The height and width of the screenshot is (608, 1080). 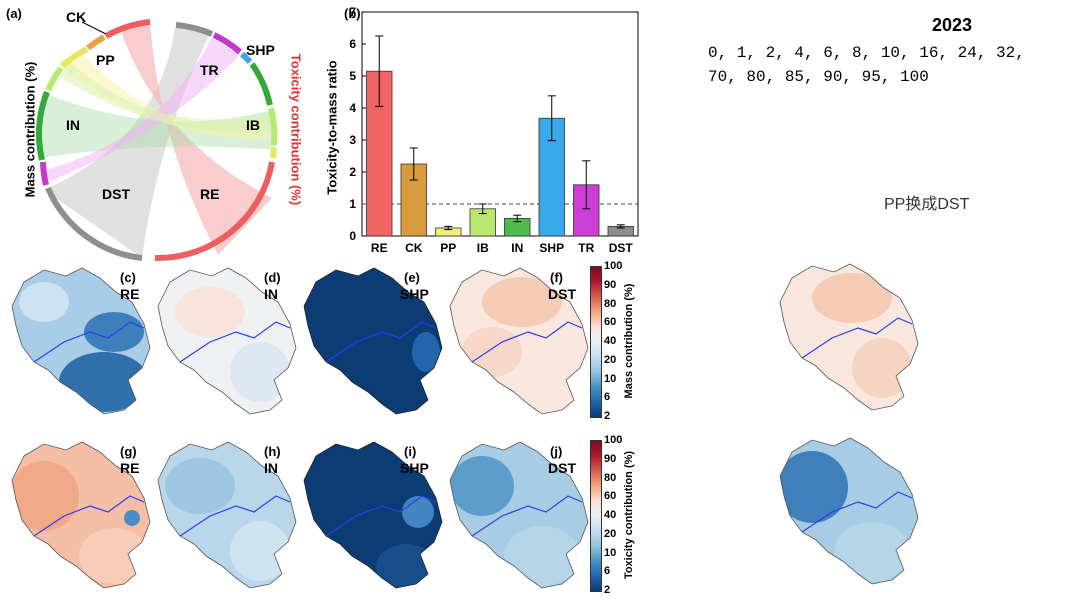 I want to click on sector-label-ib: IB, so click(x=253, y=125).